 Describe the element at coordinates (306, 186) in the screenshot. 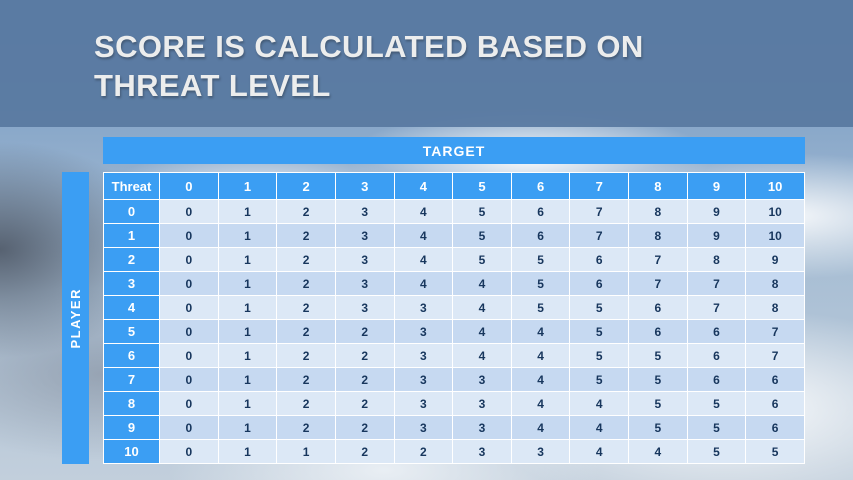

I see `target-column-header: 2` at that location.